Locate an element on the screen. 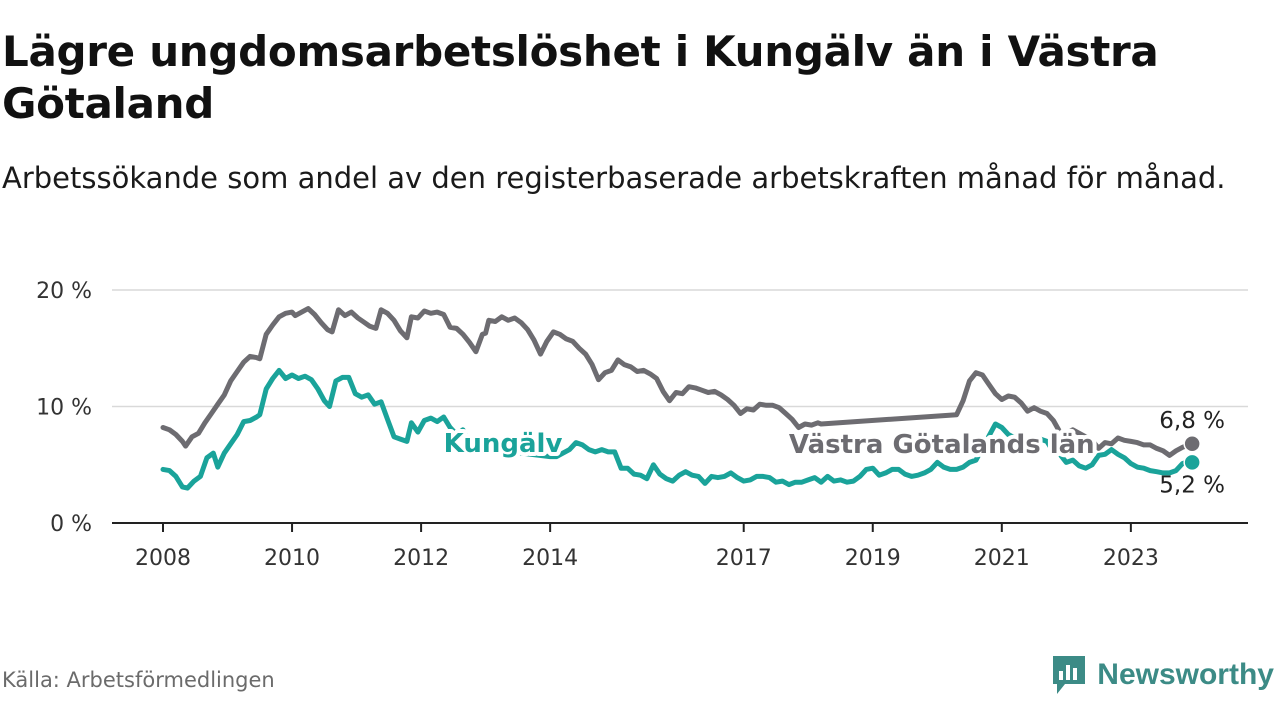 The height and width of the screenshot is (720, 1280). gridlines is located at coordinates (680, 348).